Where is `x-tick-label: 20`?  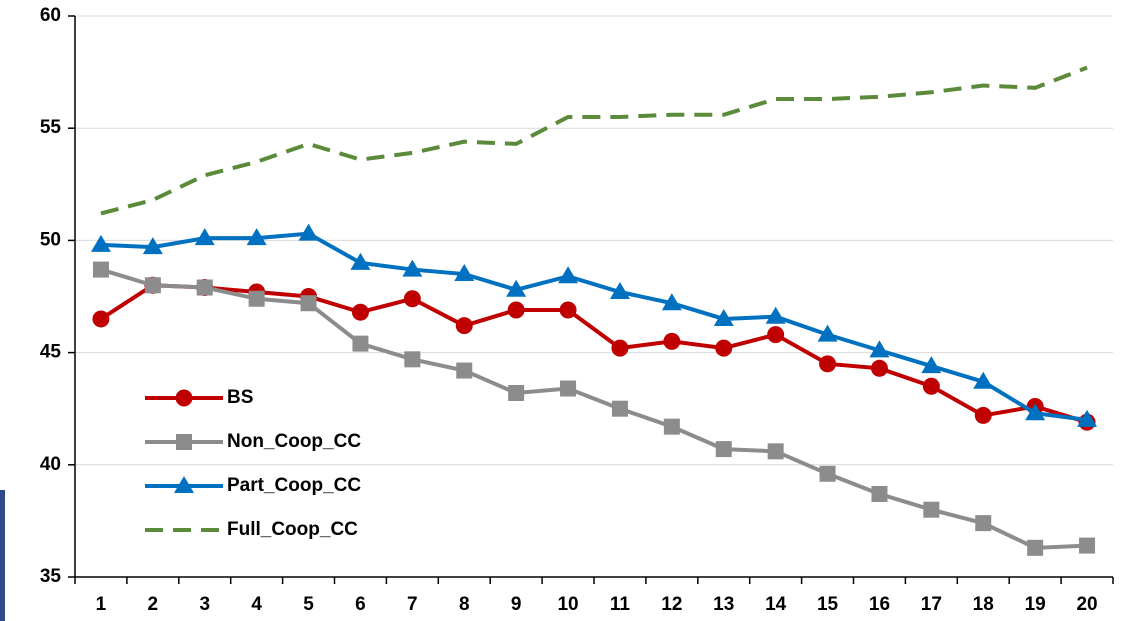 x-tick-label: 20 is located at coordinates (1086, 604).